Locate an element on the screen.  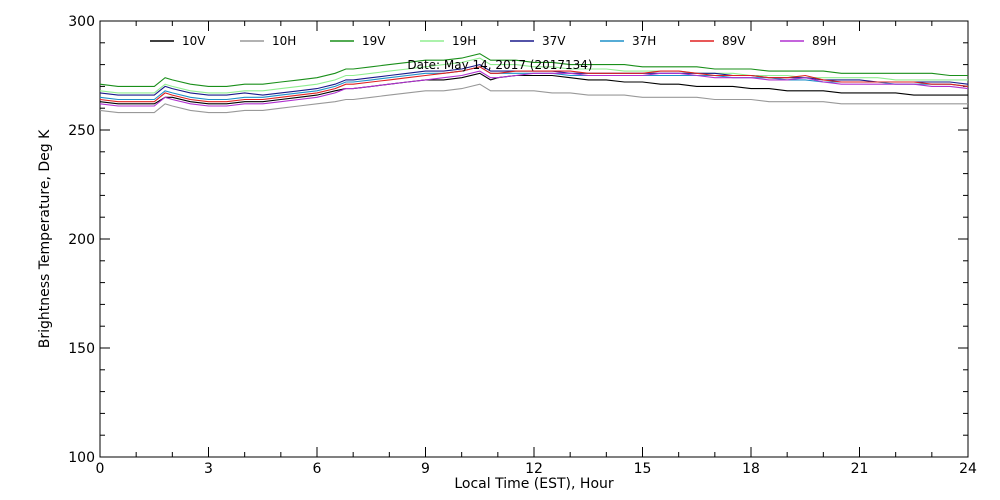
date-annotation: Date: May 14, 2017 (2017134) is located at coordinates (499, 65).